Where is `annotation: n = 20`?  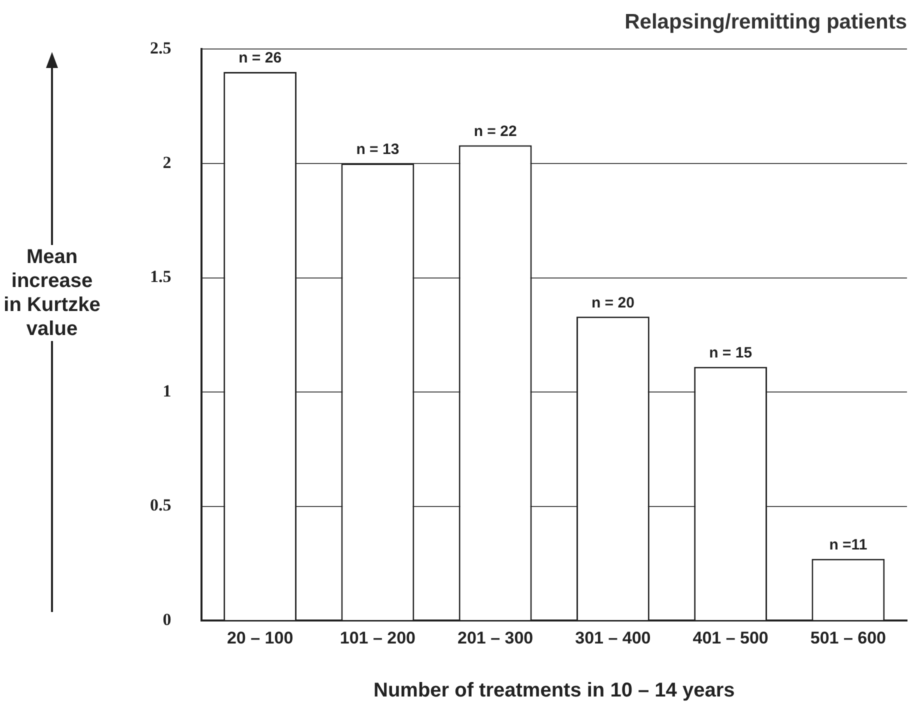
annotation: n = 20 is located at coordinates (612, 303).